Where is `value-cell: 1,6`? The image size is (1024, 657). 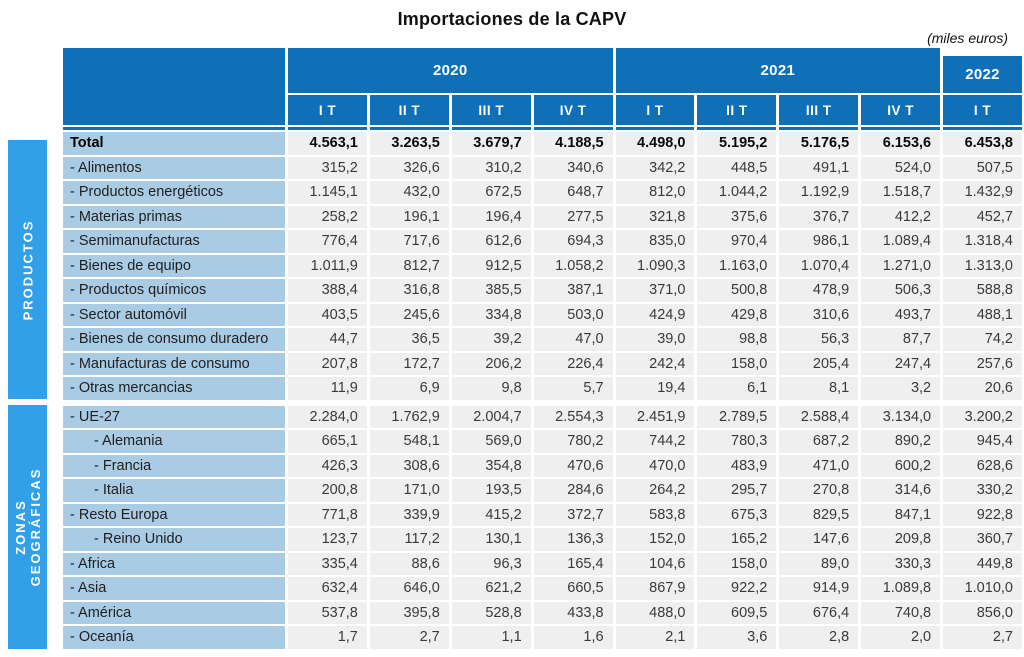 value-cell: 1,6 is located at coordinates (573, 637).